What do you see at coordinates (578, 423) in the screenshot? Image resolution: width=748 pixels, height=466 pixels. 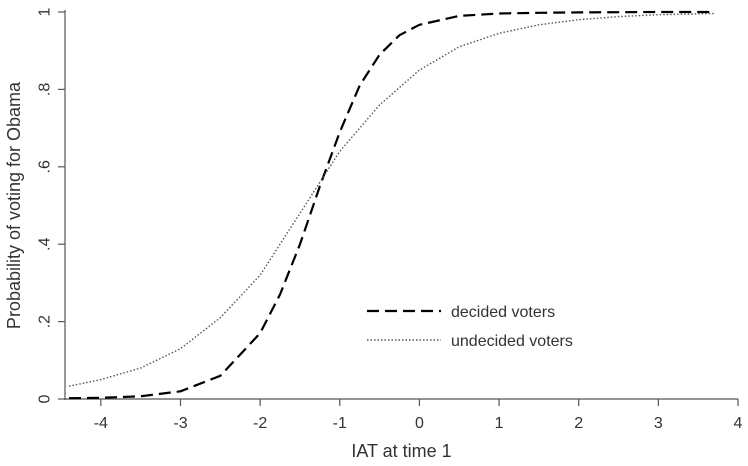 I see `x-tick-label: 2` at bounding box center [578, 423].